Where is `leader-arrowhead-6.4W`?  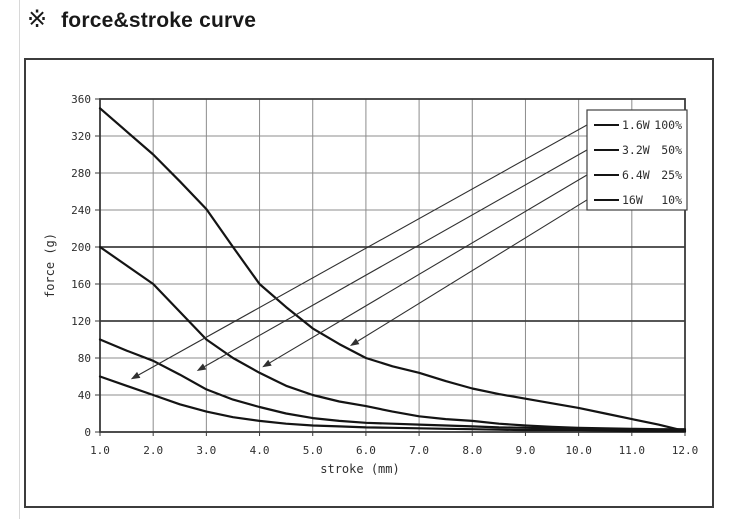 leader-arrowhead-6.4W is located at coordinates (267, 363).